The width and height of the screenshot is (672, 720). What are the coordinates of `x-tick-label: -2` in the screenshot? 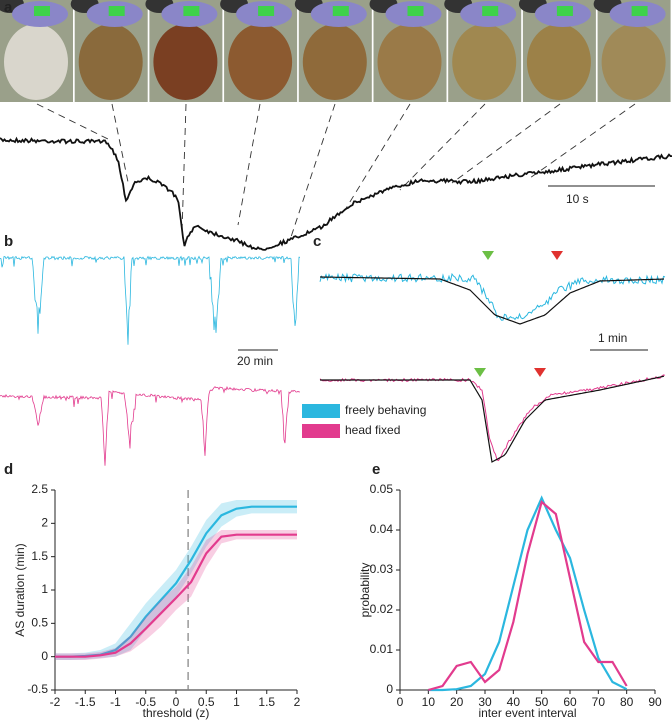 It's located at (55, 702).